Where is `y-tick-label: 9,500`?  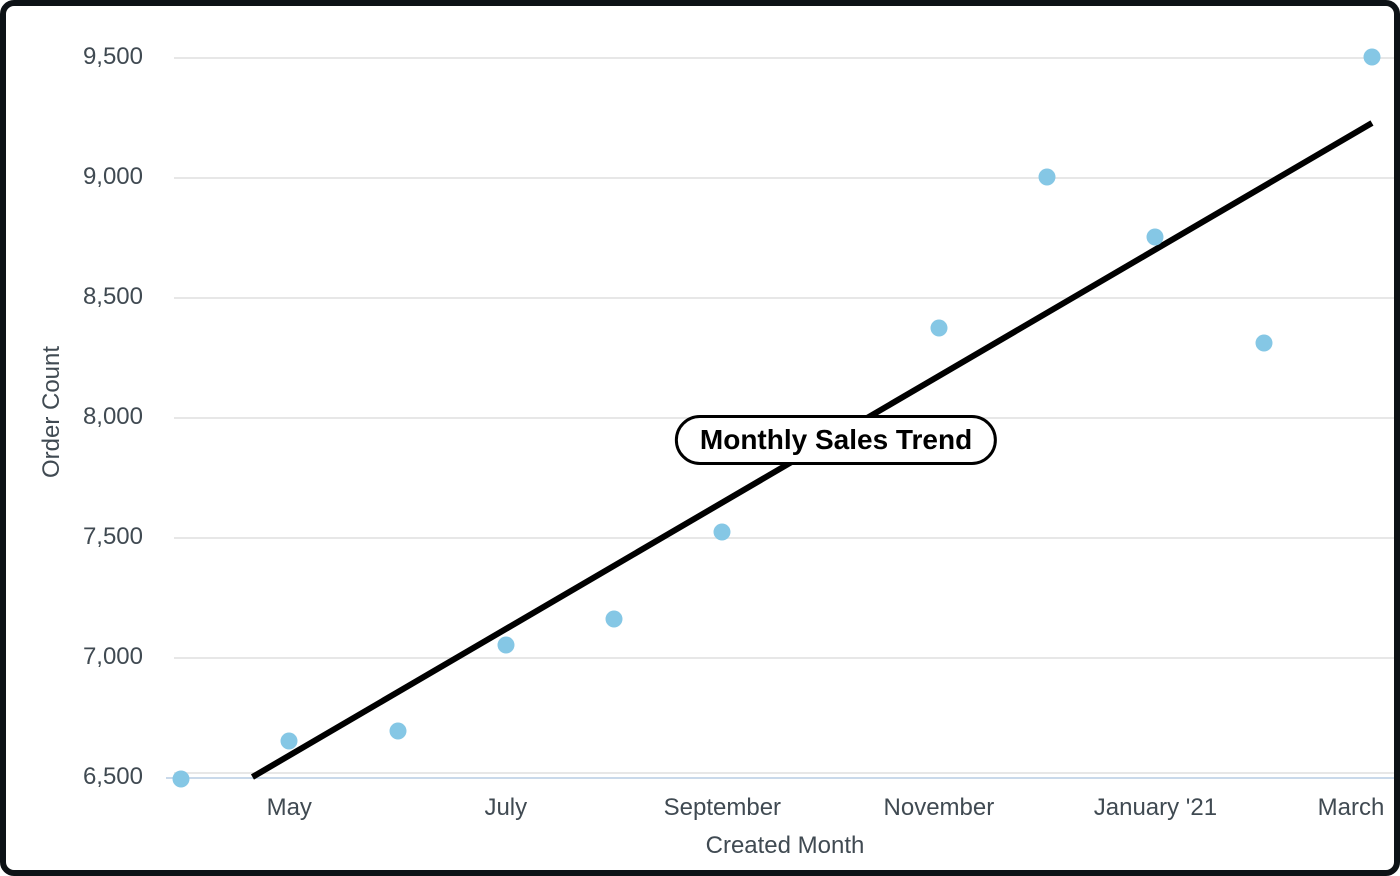
y-tick-label: 9,500 is located at coordinates (112, 56).